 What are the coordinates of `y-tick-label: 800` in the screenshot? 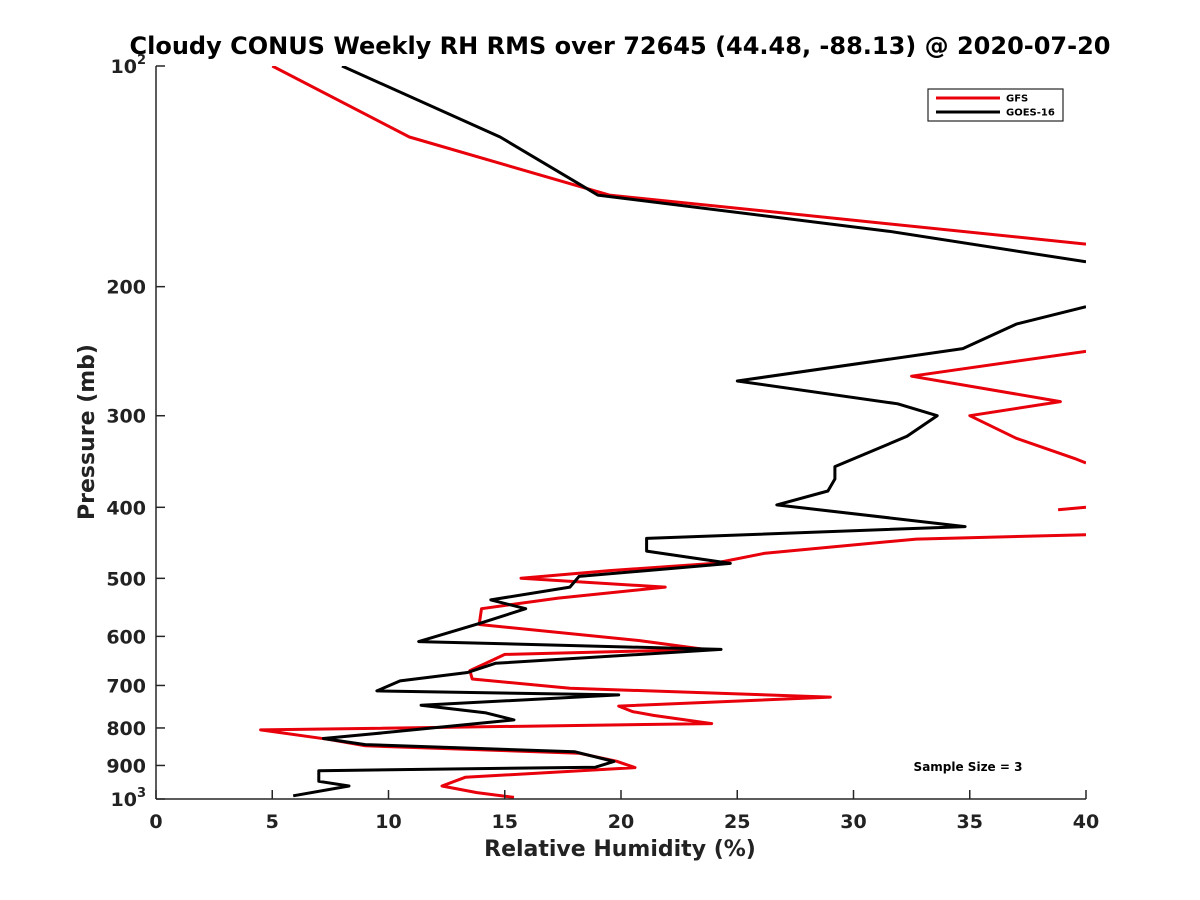 It's located at (126, 729).